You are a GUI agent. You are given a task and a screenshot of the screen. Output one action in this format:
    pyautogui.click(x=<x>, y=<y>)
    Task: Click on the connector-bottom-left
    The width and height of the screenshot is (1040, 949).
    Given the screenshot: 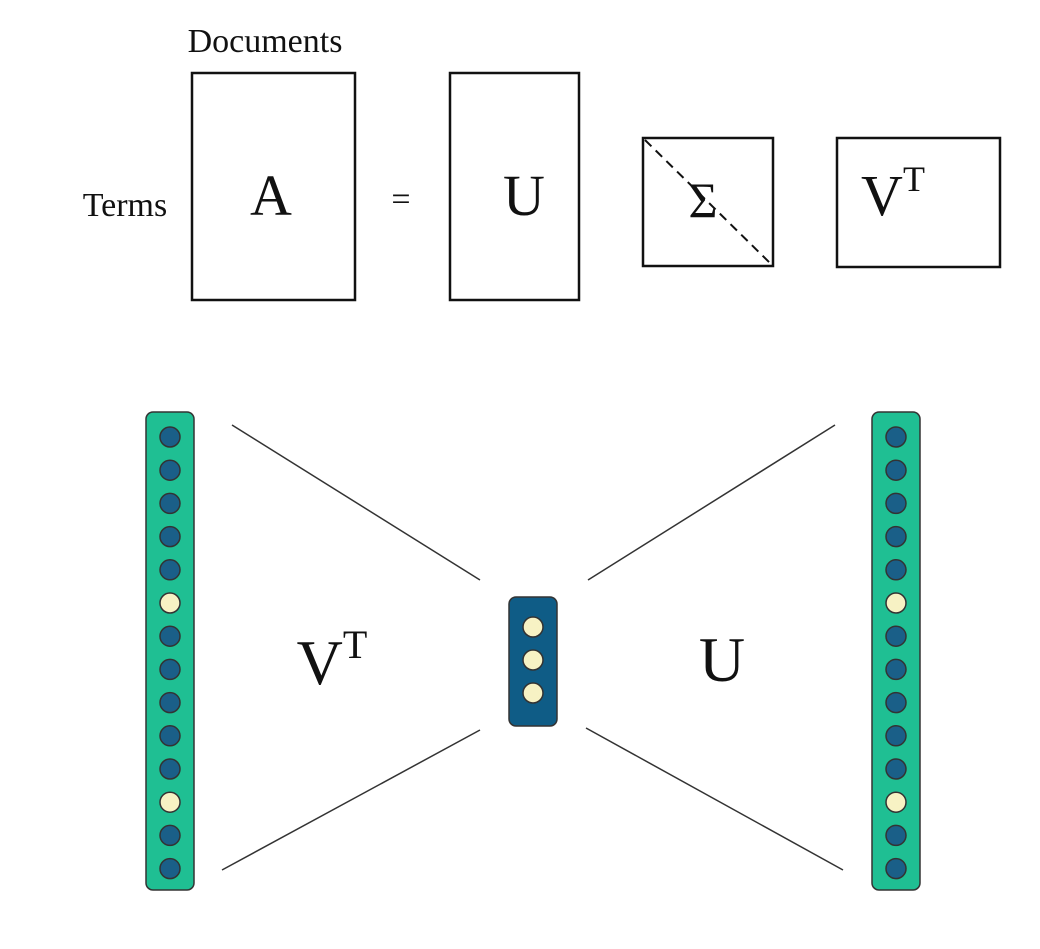 What is the action you would take?
    pyautogui.click(x=351, y=800)
    